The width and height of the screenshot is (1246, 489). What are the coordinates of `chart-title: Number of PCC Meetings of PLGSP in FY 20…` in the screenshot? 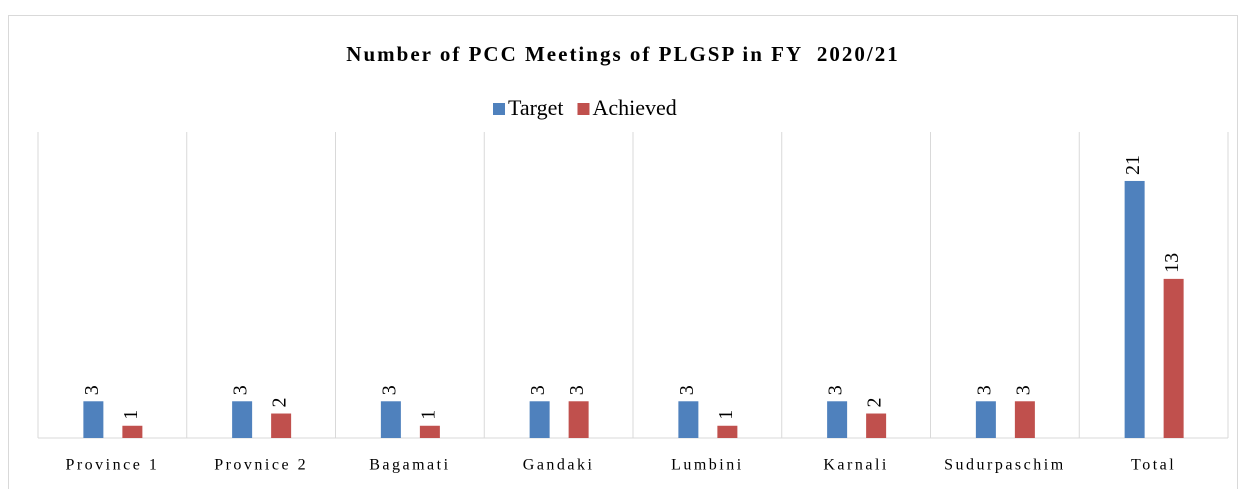 It's located at (622, 54).